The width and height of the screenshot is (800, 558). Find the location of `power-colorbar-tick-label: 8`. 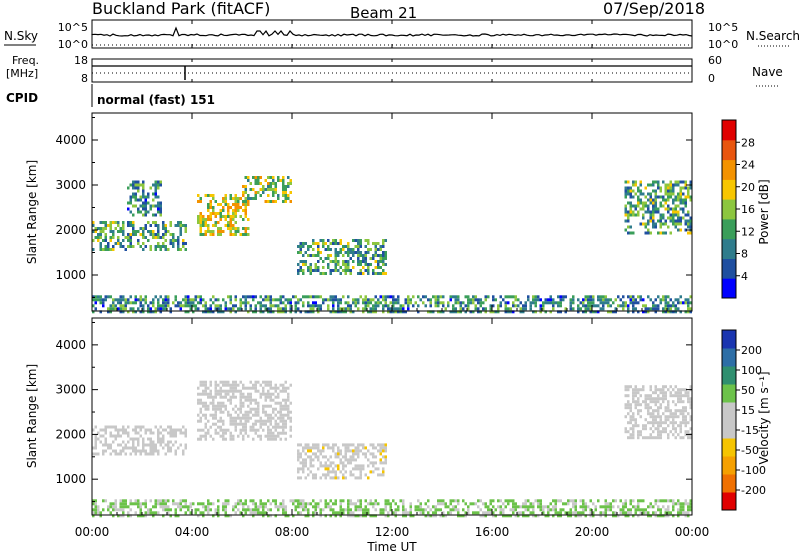

power-colorbar-tick-label: 8 is located at coordinates (744, 254).